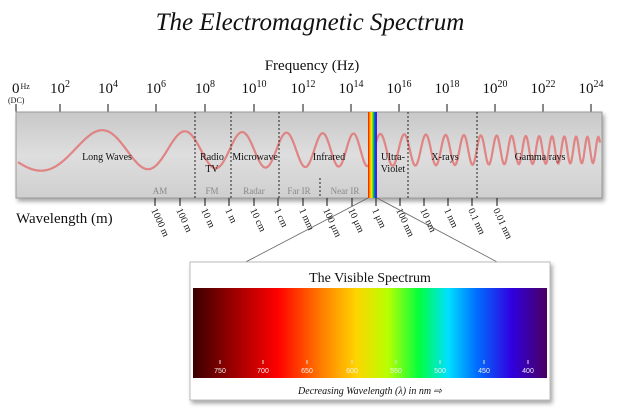 Image resolution: width=620 pixels, height=411 pixels. I want to click on sub-band-am: AM, so click(160, 191).